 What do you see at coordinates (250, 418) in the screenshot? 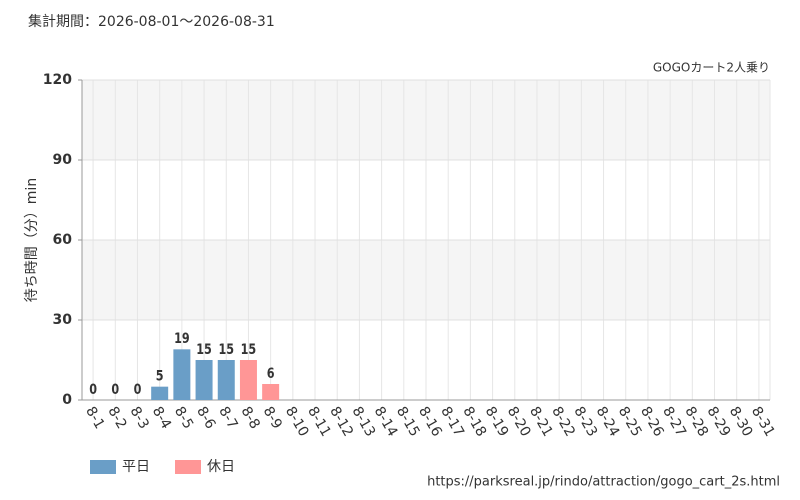
I see `x-tick-label: 8-8` at bounding box center [250, 418].